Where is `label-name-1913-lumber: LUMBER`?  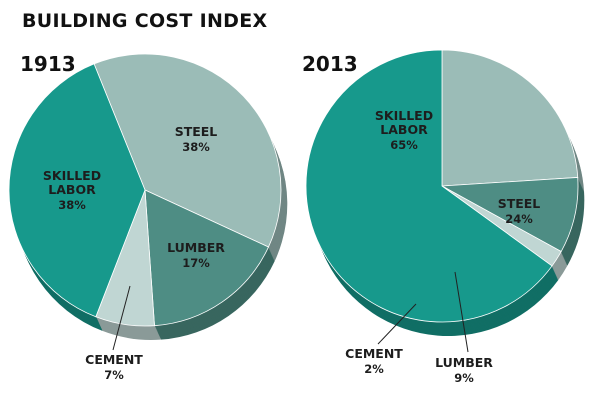 label-name-1913-lumber: LUMBER is located at coordinates (196, 247).